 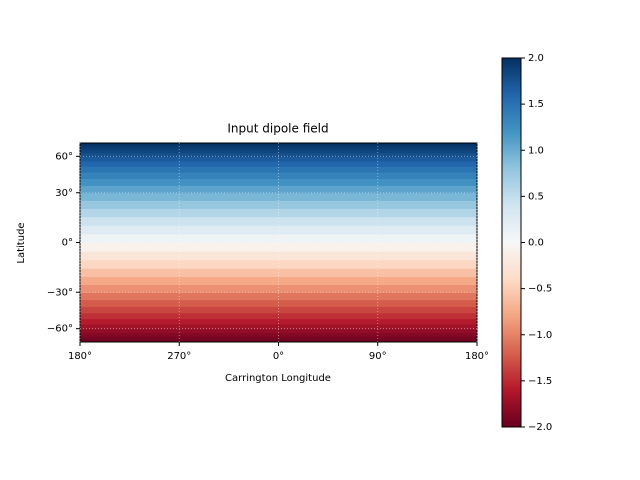 What do you see at coordinates (64, 156) in the screenshot?
I see `y-tick-label: 60°` at bounding box center [64, 156].